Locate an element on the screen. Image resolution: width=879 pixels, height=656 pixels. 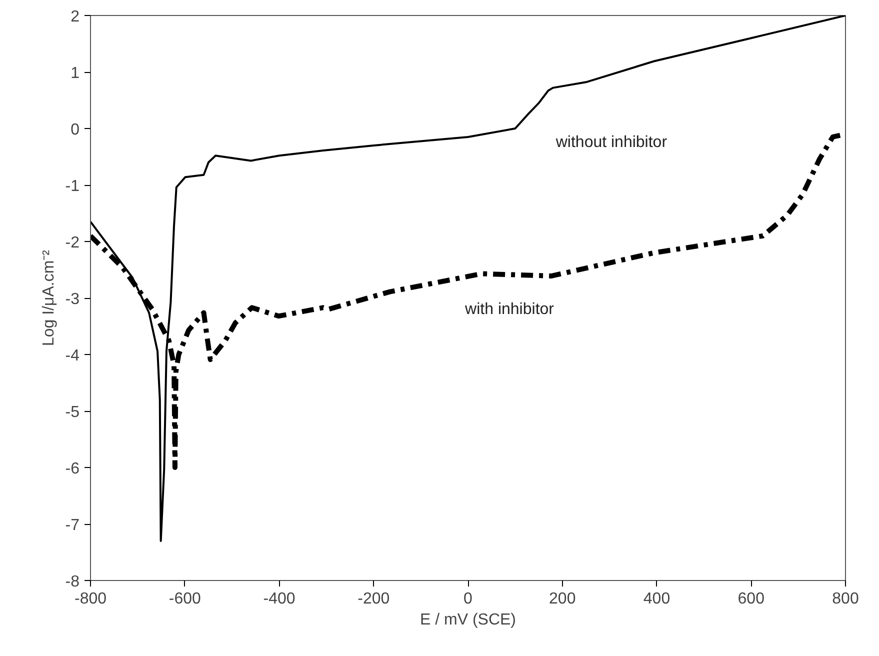
x-tick-label: 800 is located at coordinates (845, 599).